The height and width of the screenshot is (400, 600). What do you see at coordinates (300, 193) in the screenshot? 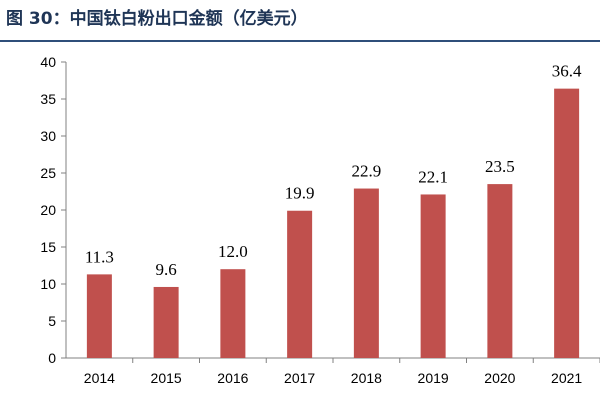
I see `data-label-2017: 19.9` at bounding box center [300, 193].